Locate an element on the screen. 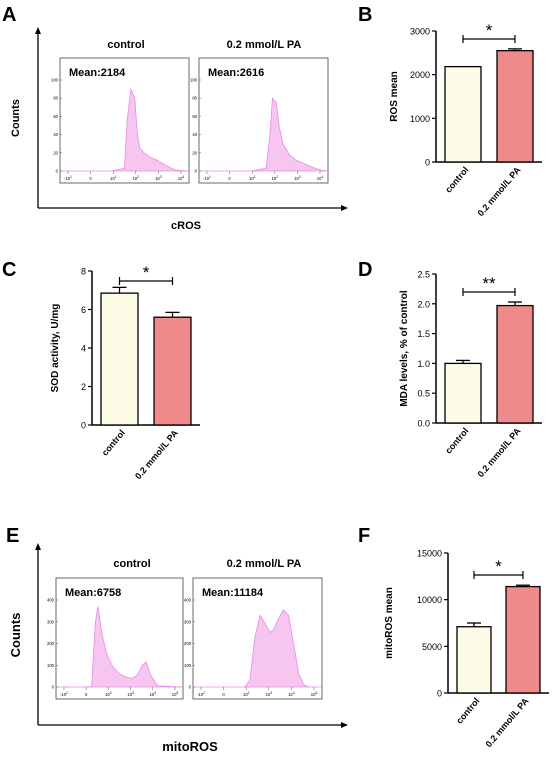 This screenshot has height=762, width=554. panel-f-significance-marker: * is located at coordinates (498, 566).